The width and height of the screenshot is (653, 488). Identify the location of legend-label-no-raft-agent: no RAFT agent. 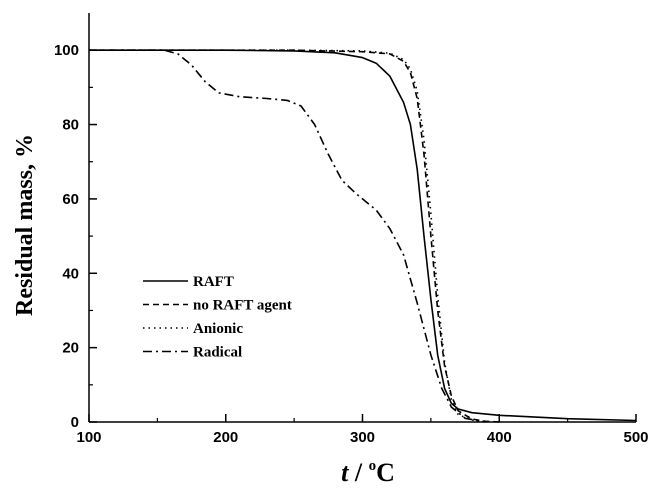
(242, 306).